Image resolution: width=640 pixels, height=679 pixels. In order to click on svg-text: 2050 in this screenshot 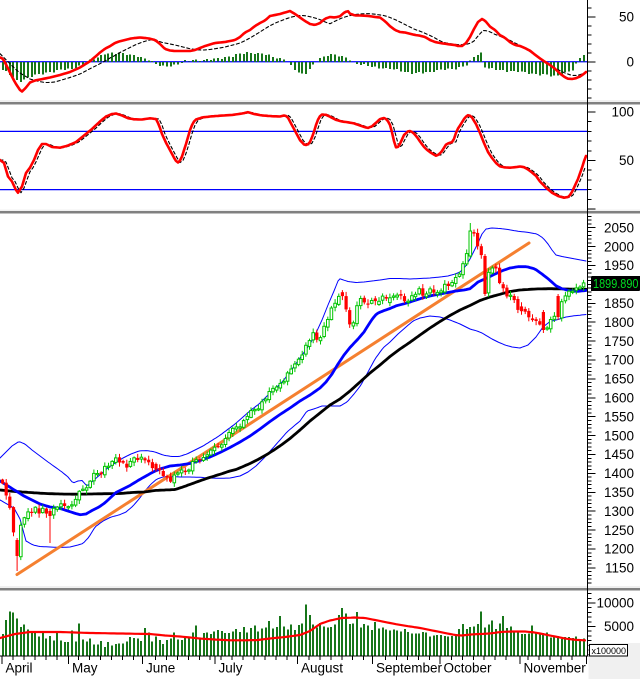, I will do `click(619, 227)`.